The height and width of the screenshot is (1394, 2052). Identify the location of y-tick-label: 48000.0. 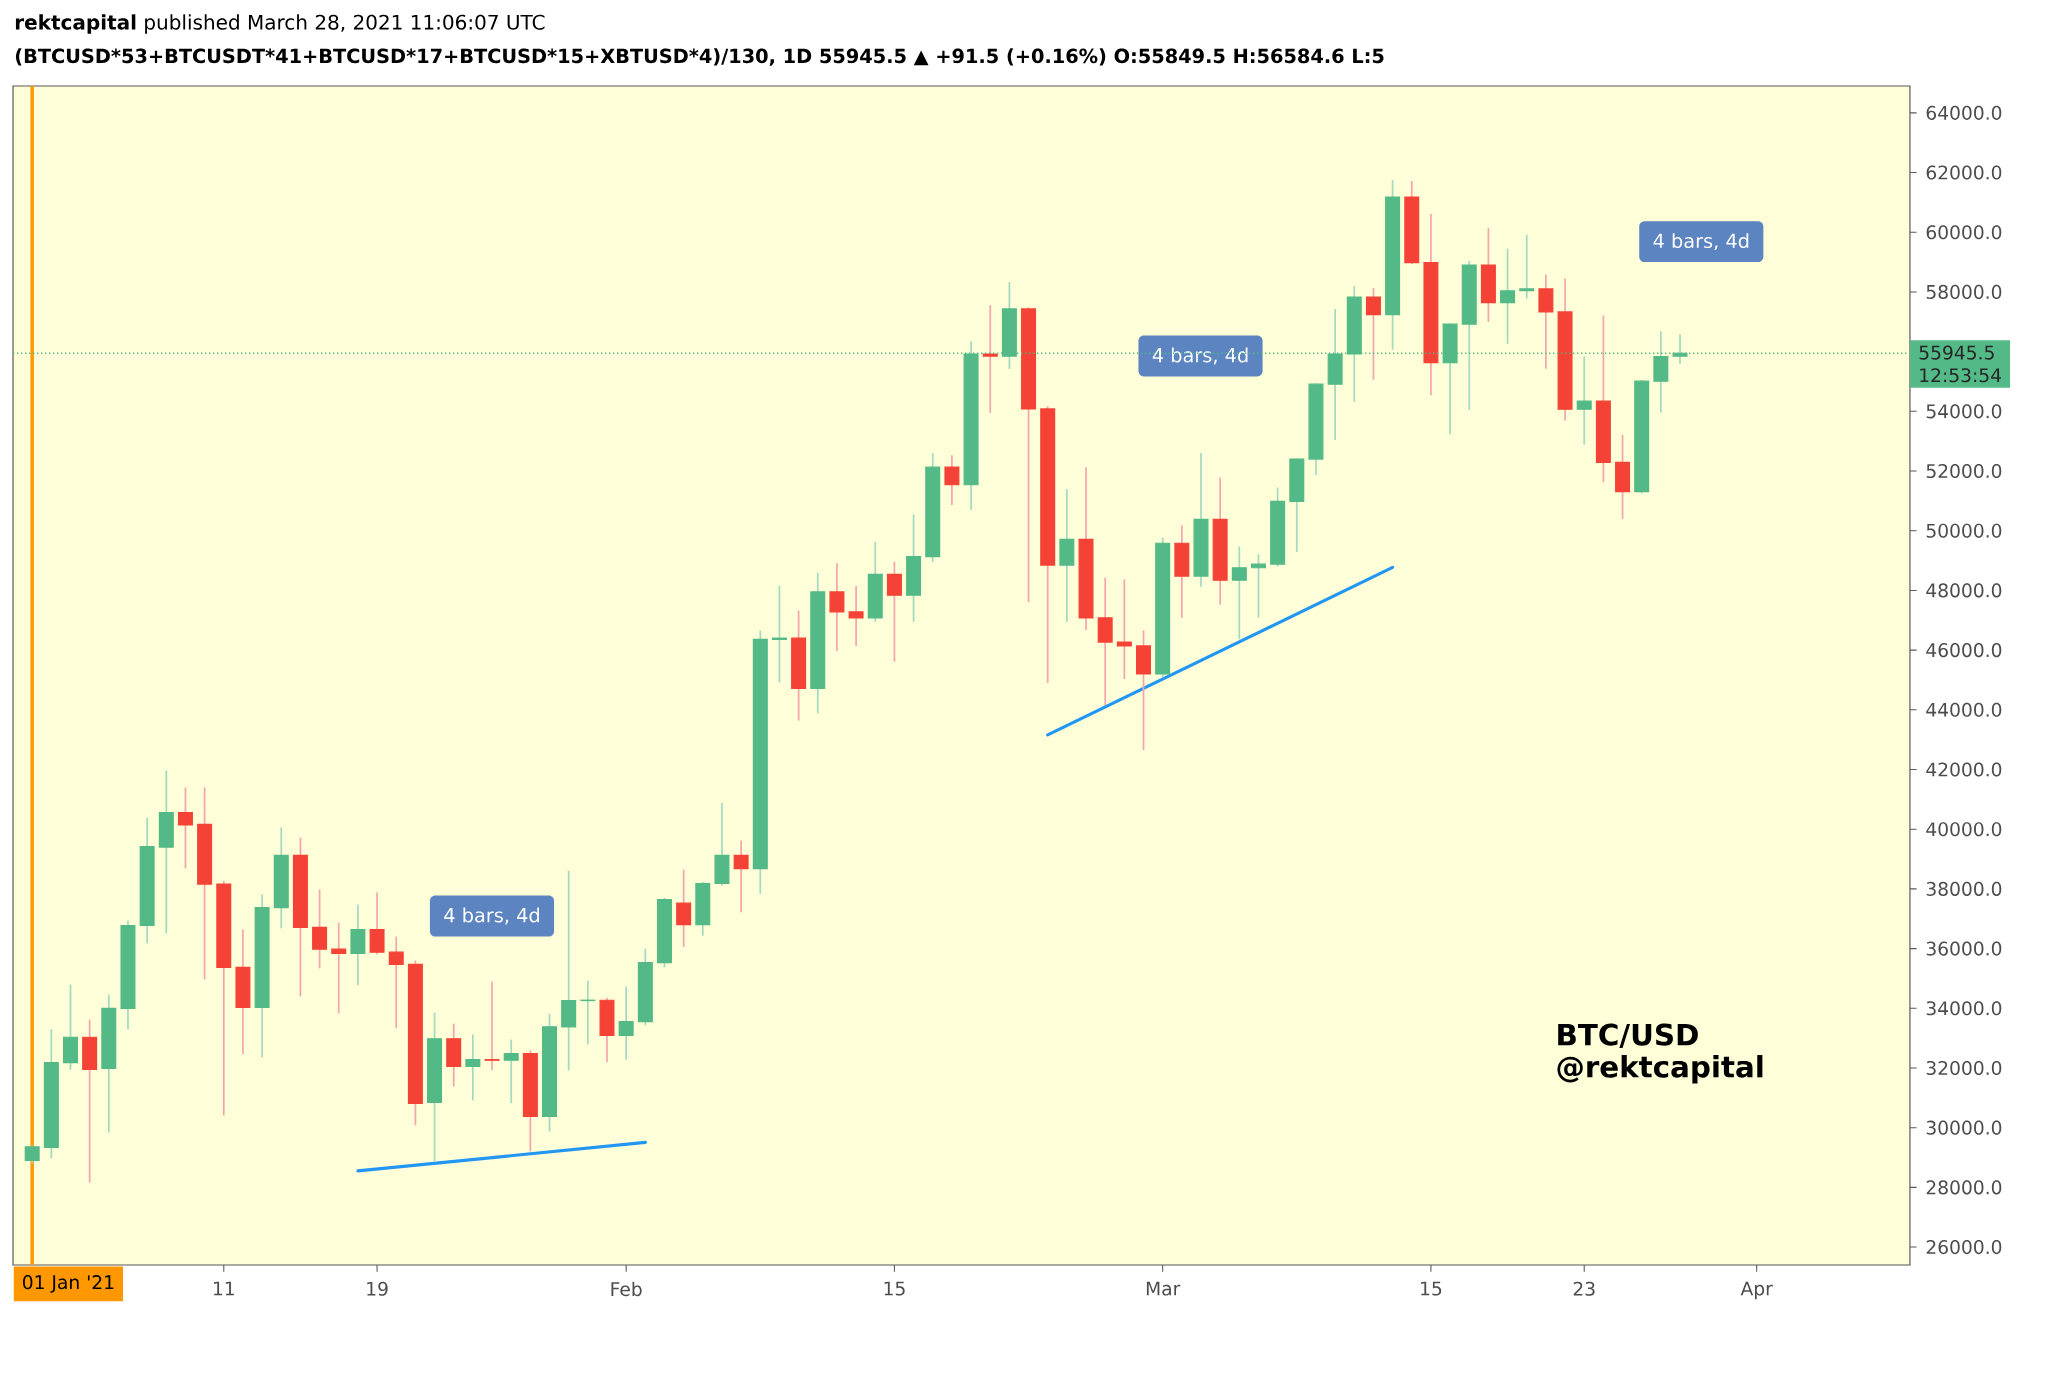
(1964, 590).